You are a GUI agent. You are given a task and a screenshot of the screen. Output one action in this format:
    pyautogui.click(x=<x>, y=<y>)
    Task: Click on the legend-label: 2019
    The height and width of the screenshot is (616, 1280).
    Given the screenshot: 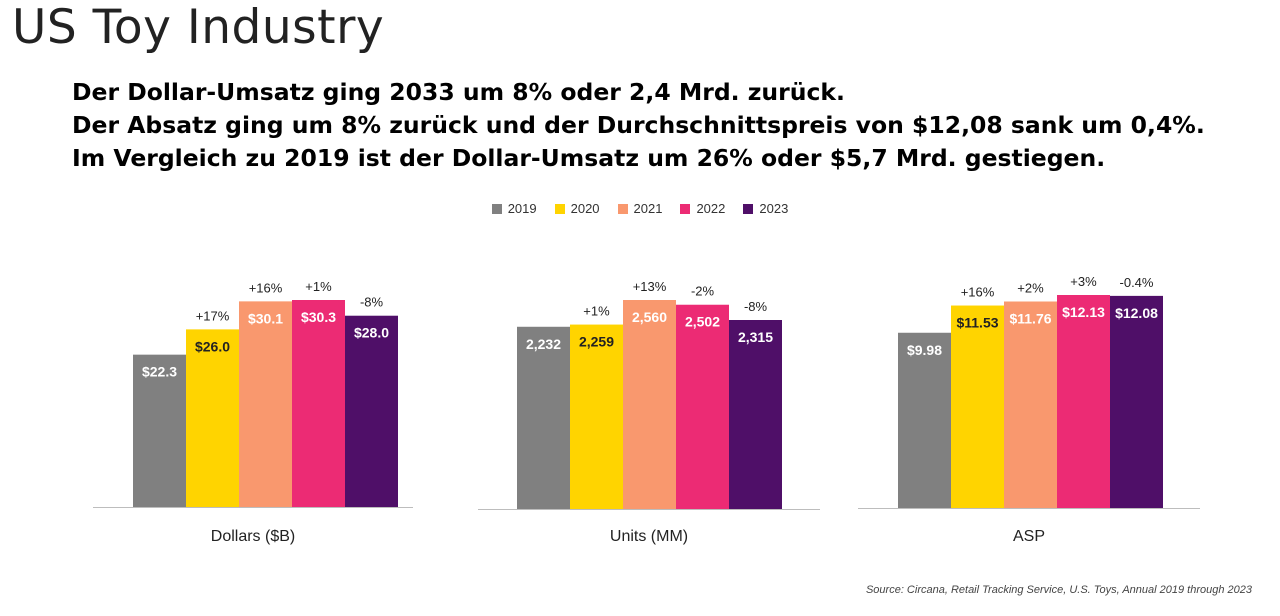 What is the action you would take?
    pyautogui.click(x=522, y=208)
    